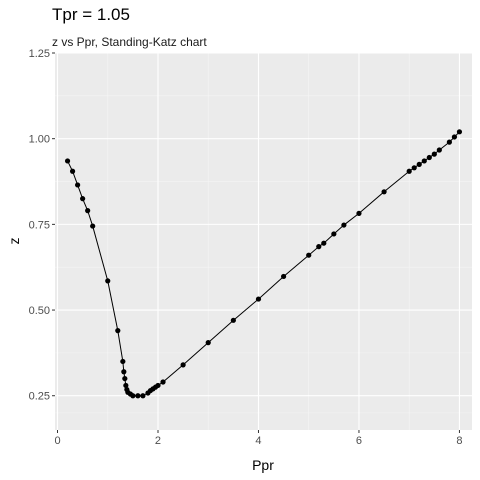  I want to click on x-tick-label: 6, so click(359, 441).